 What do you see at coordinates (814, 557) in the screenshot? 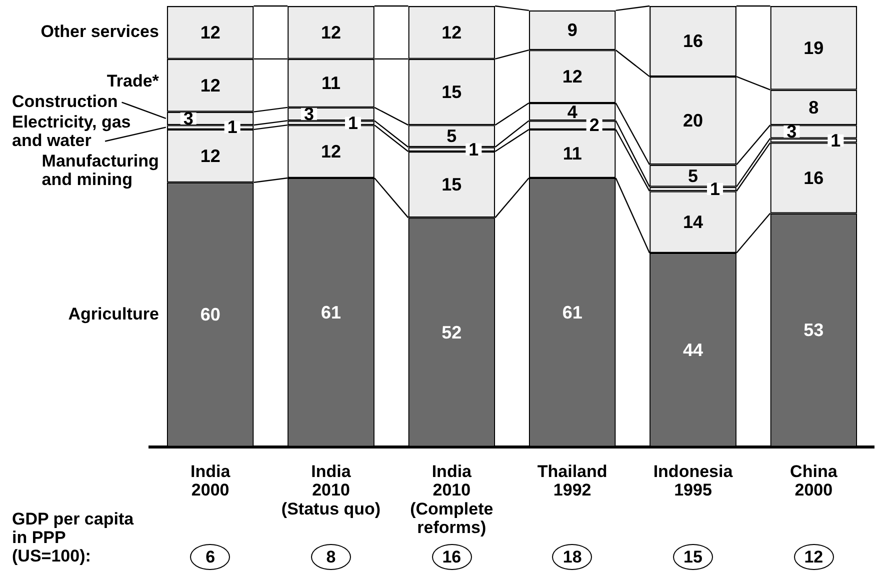
I see `text: 12` at bounding box center [814, 557].